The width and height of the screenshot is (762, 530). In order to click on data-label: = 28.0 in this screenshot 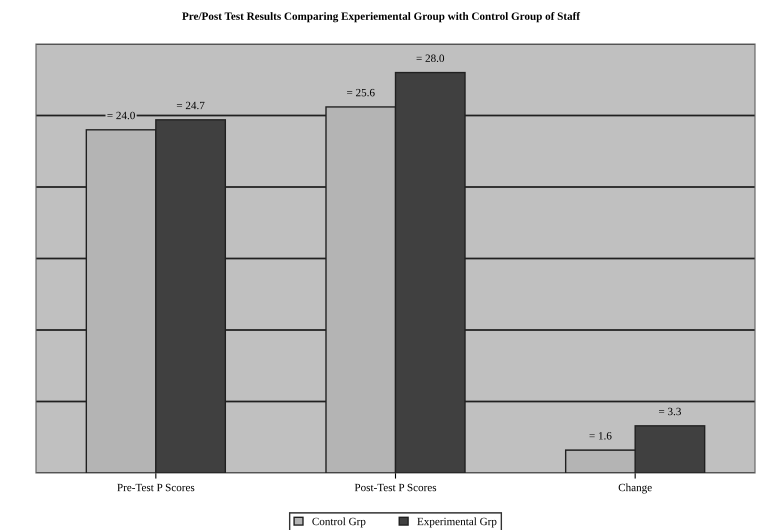, I will do `click(430, 58)`.